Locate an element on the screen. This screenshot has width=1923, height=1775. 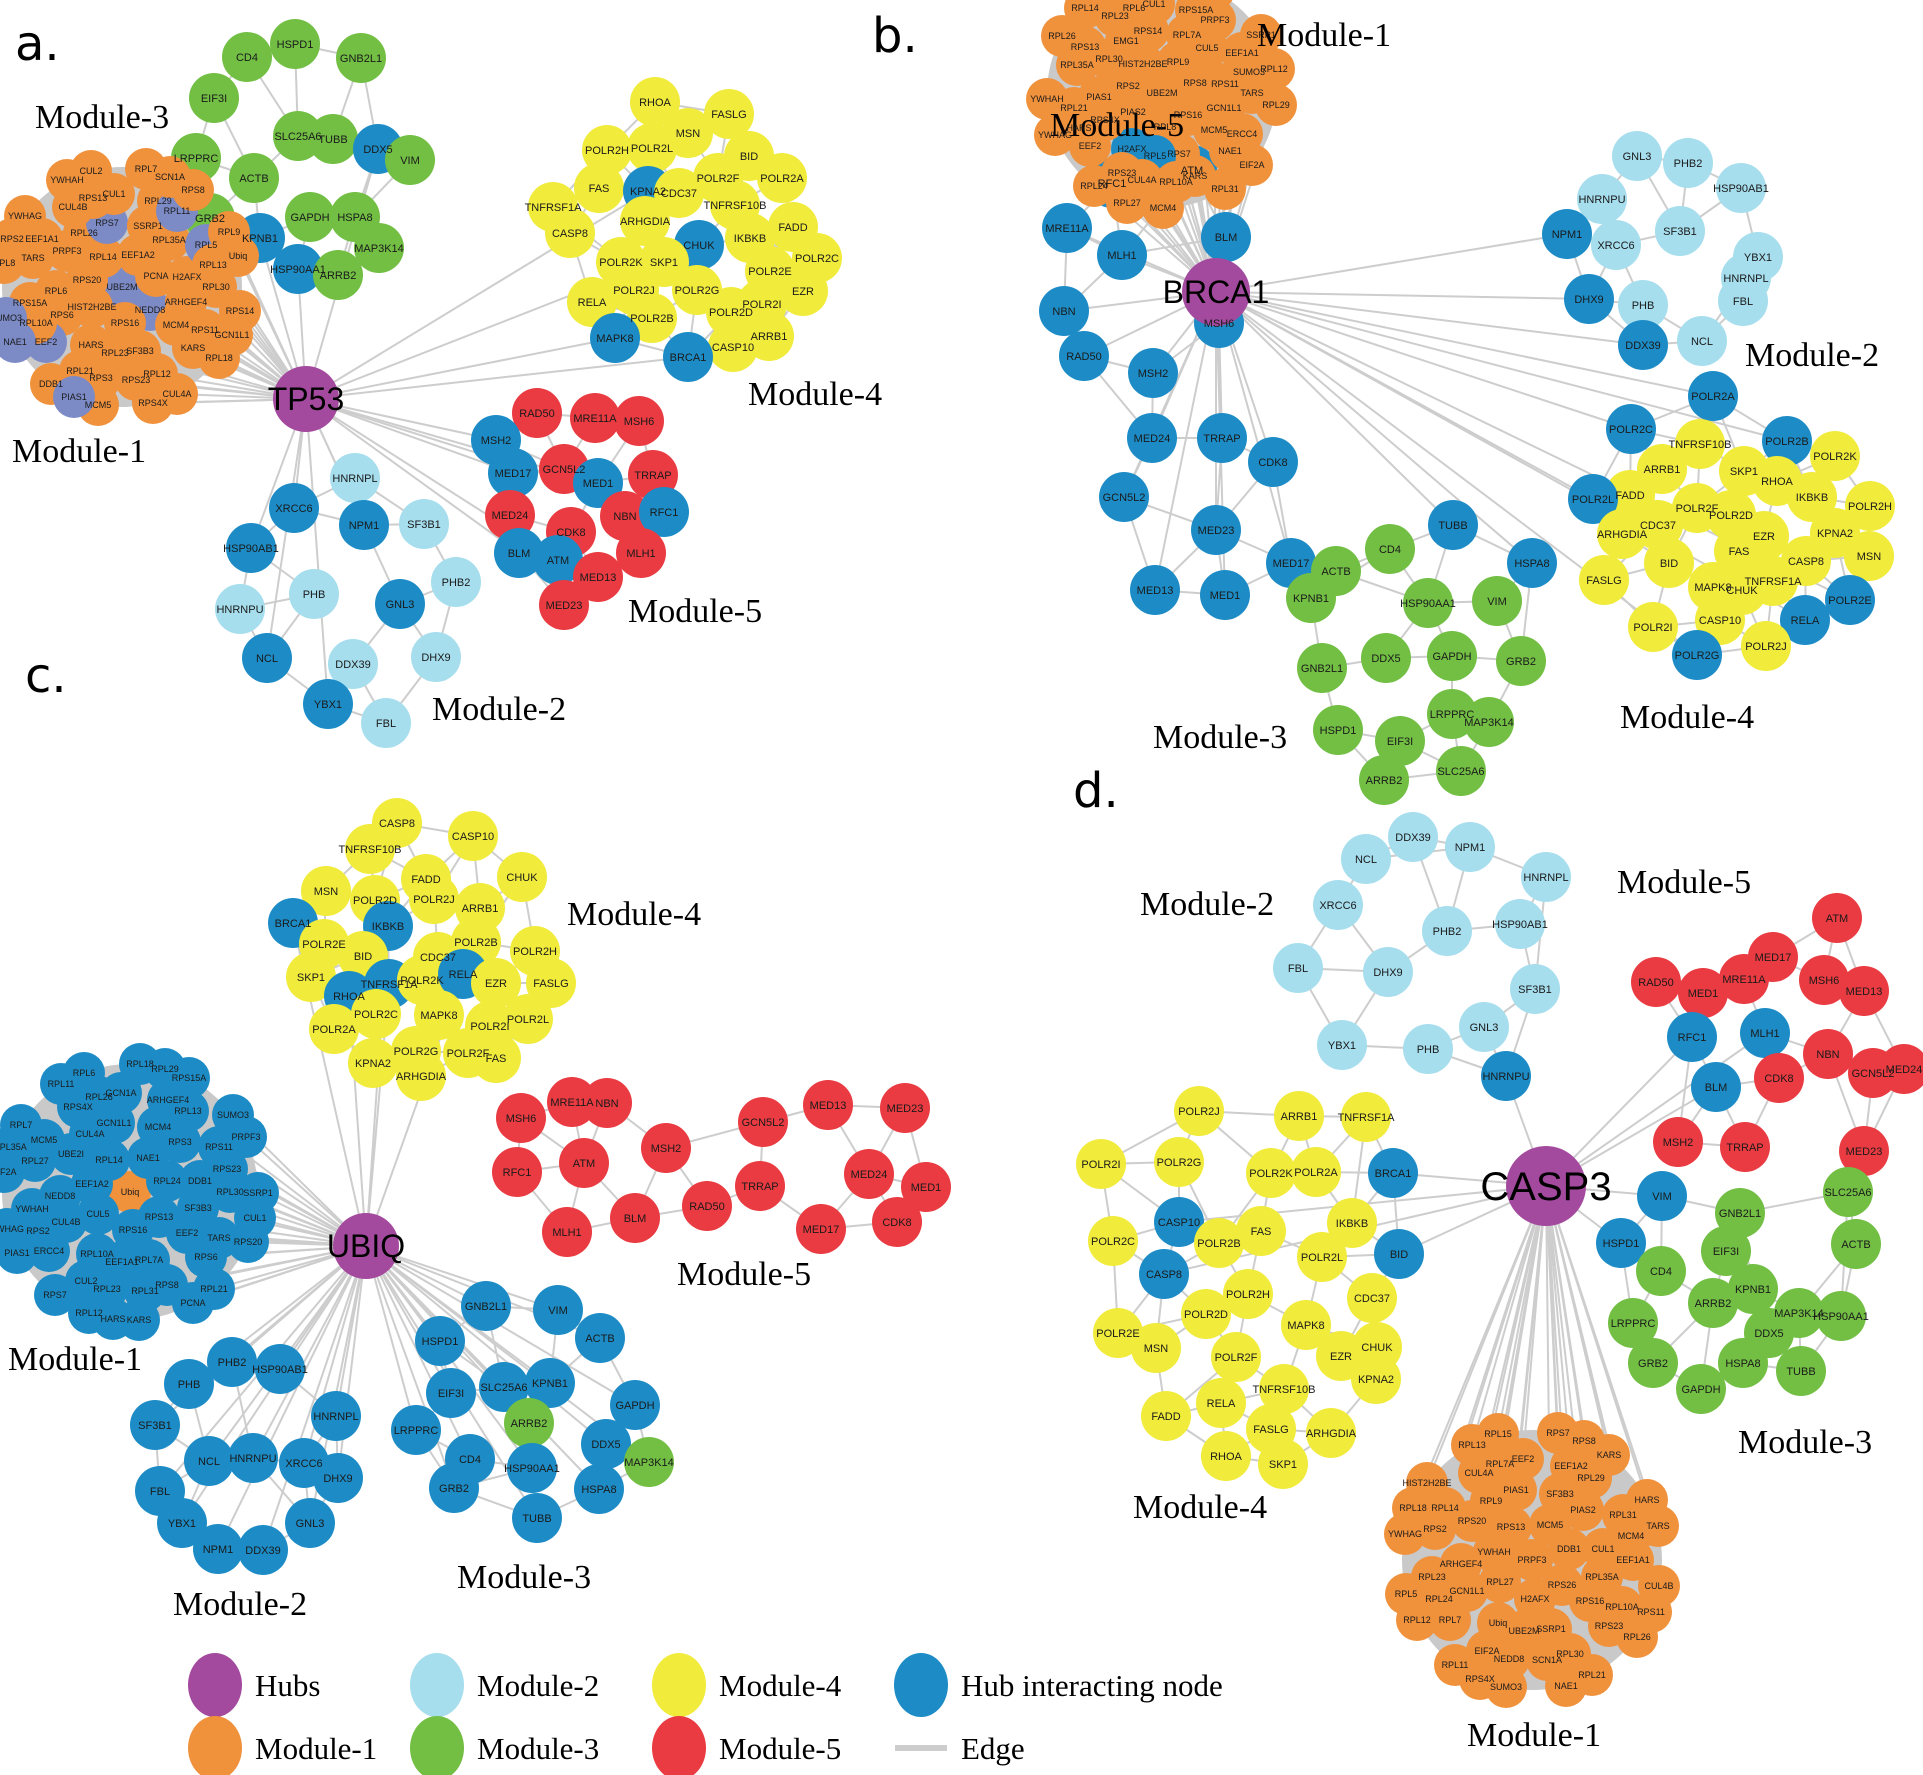
node-EIF3I is located at coordinates (451, 1393).